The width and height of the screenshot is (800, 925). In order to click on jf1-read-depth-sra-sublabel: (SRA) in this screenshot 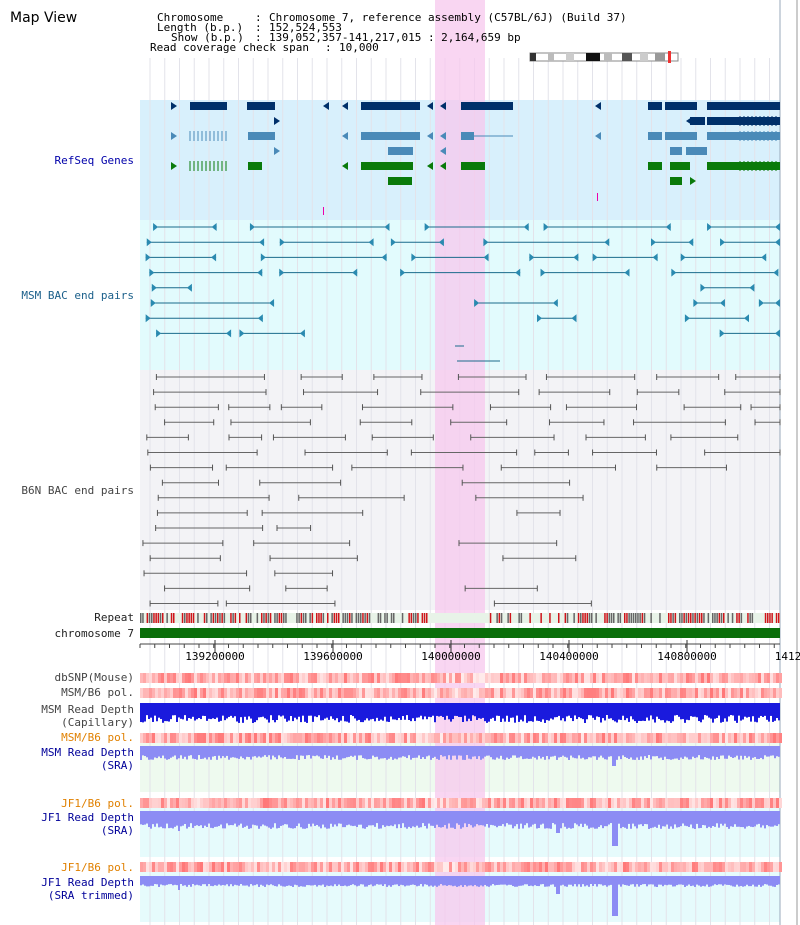, I will do `click(117, 830)`.